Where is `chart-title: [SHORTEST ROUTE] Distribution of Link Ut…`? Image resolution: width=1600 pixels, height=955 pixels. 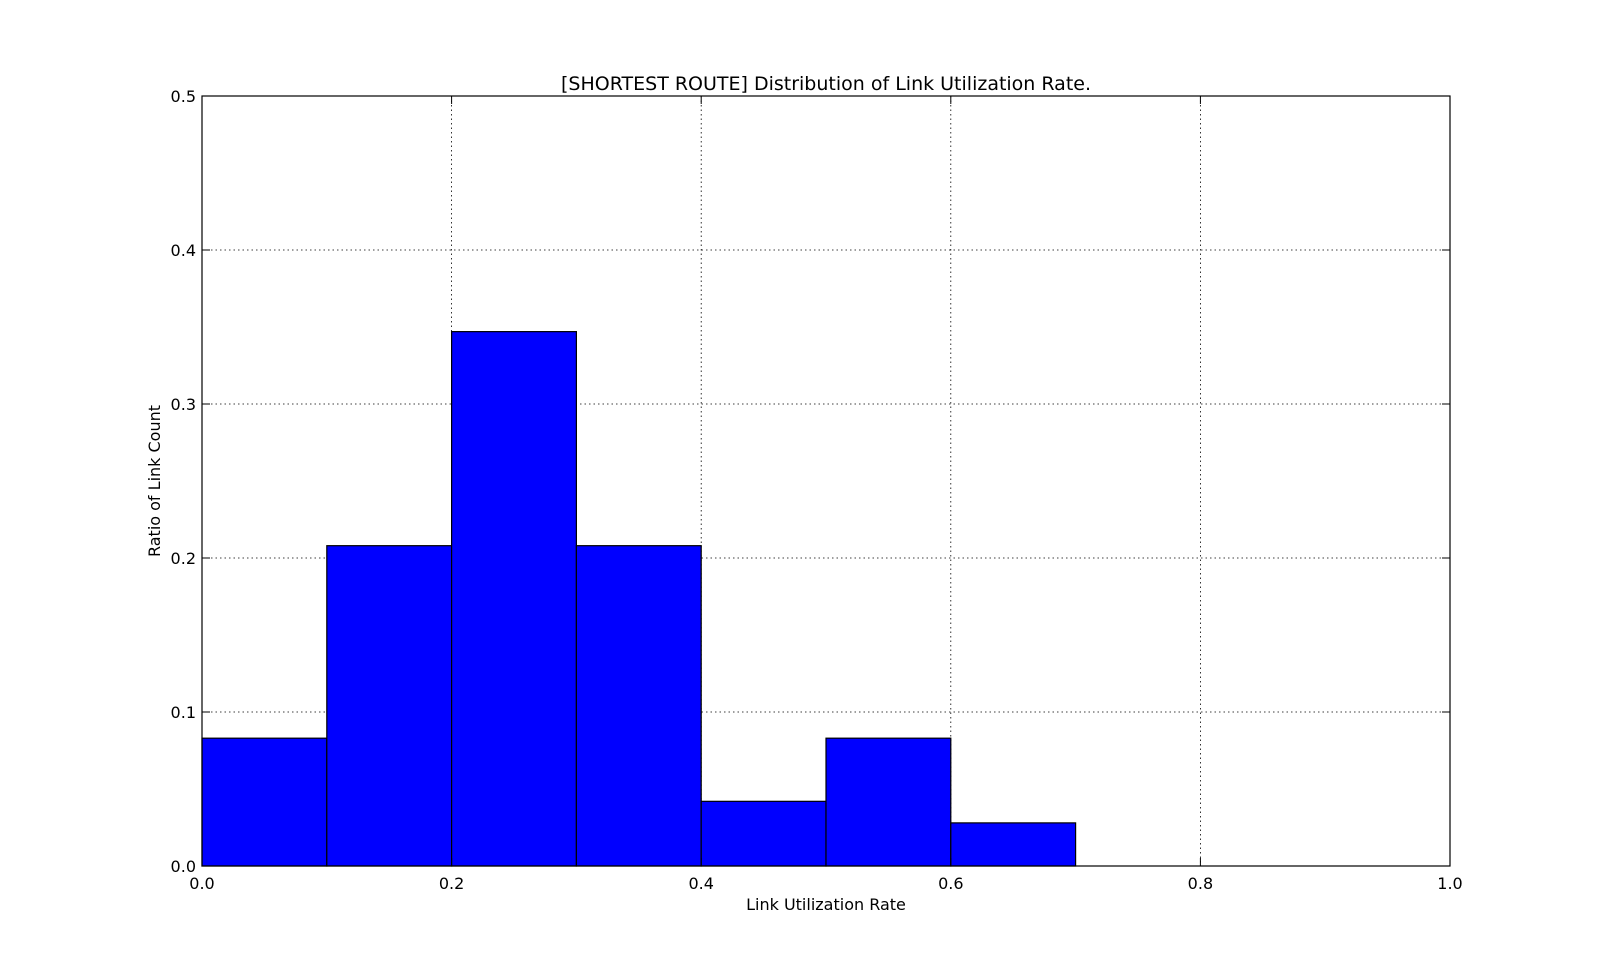 chart-title: [SHORTEST ROUTE] Distribution of Link Ut… is located at coordinates (826, 84).